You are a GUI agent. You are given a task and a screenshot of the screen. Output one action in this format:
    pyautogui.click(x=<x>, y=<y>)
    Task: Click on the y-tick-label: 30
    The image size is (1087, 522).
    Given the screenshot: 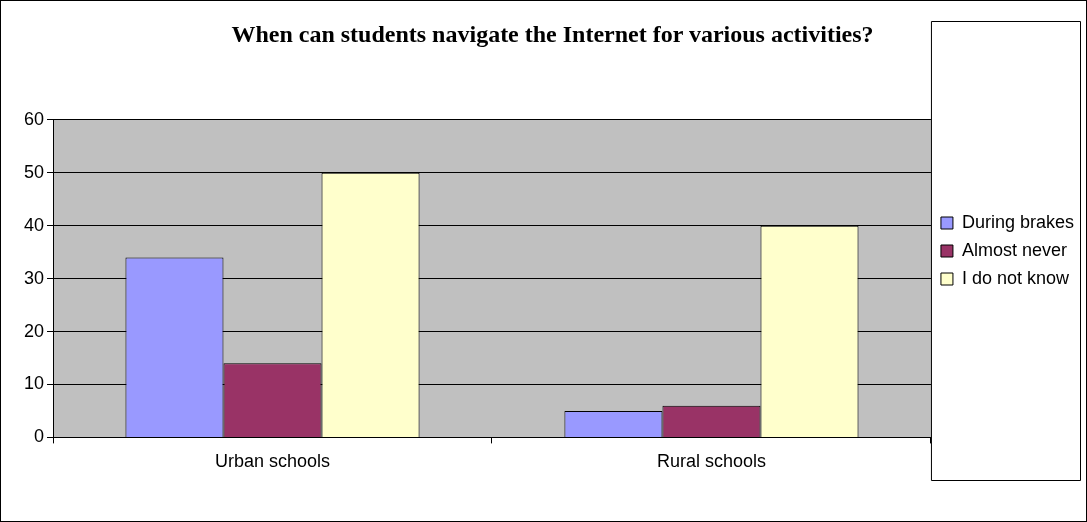 What is the action you would take?
    pyautogui.click(x=34, y=277)
    